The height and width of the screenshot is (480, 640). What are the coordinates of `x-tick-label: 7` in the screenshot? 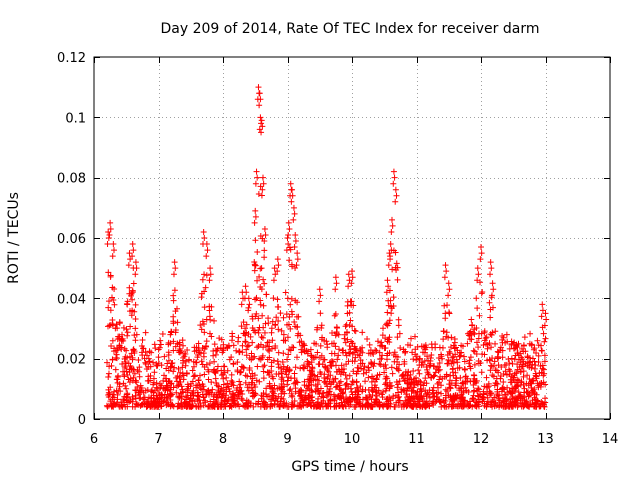 It's located at (158, 439).